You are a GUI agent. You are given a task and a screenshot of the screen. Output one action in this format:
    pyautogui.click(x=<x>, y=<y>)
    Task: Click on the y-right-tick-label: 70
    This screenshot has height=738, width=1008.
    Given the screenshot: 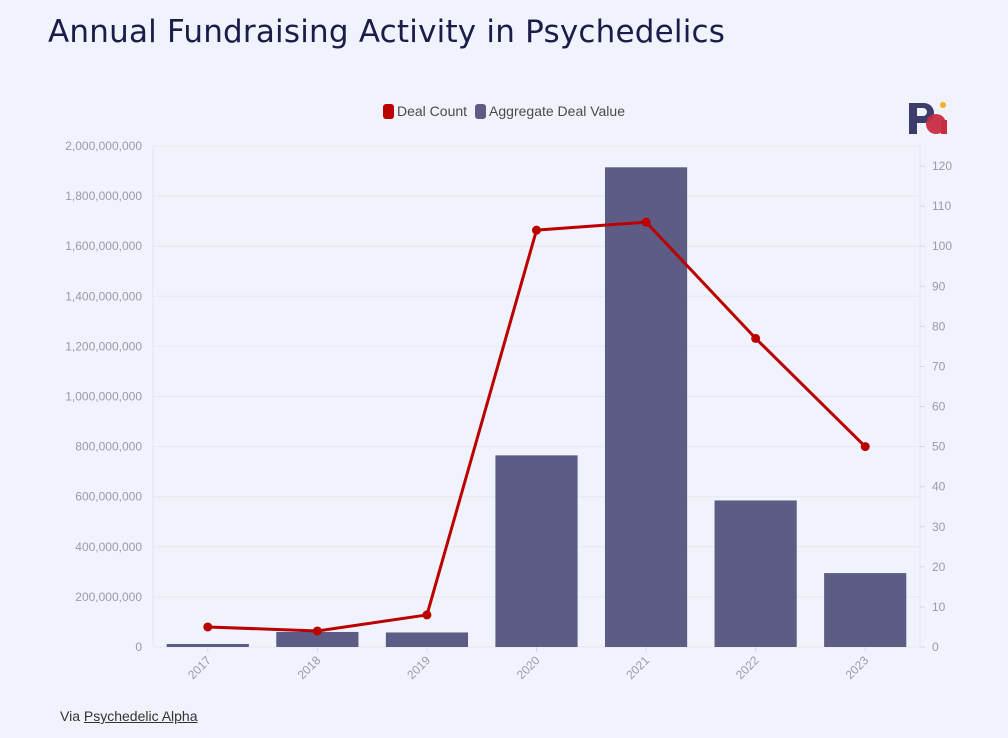 What is the action you would take?
    pyautogui.click(x=939, y=366)
    